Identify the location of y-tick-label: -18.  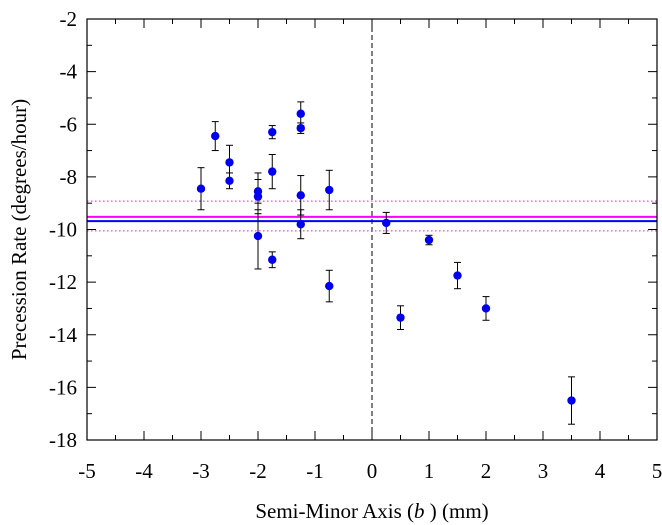
(63, 440).